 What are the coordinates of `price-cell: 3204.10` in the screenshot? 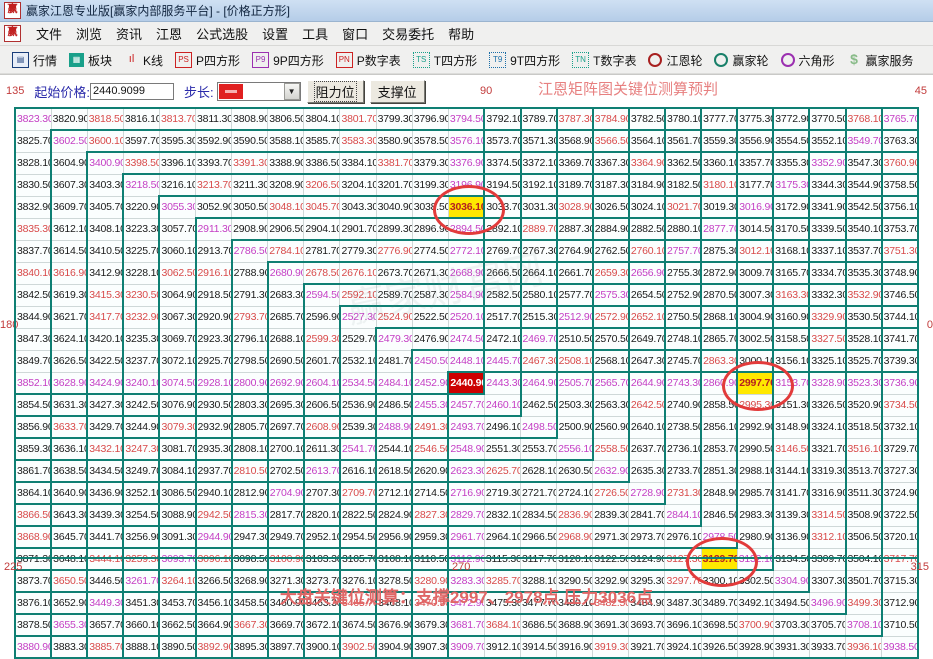 It's located at (358, 185).